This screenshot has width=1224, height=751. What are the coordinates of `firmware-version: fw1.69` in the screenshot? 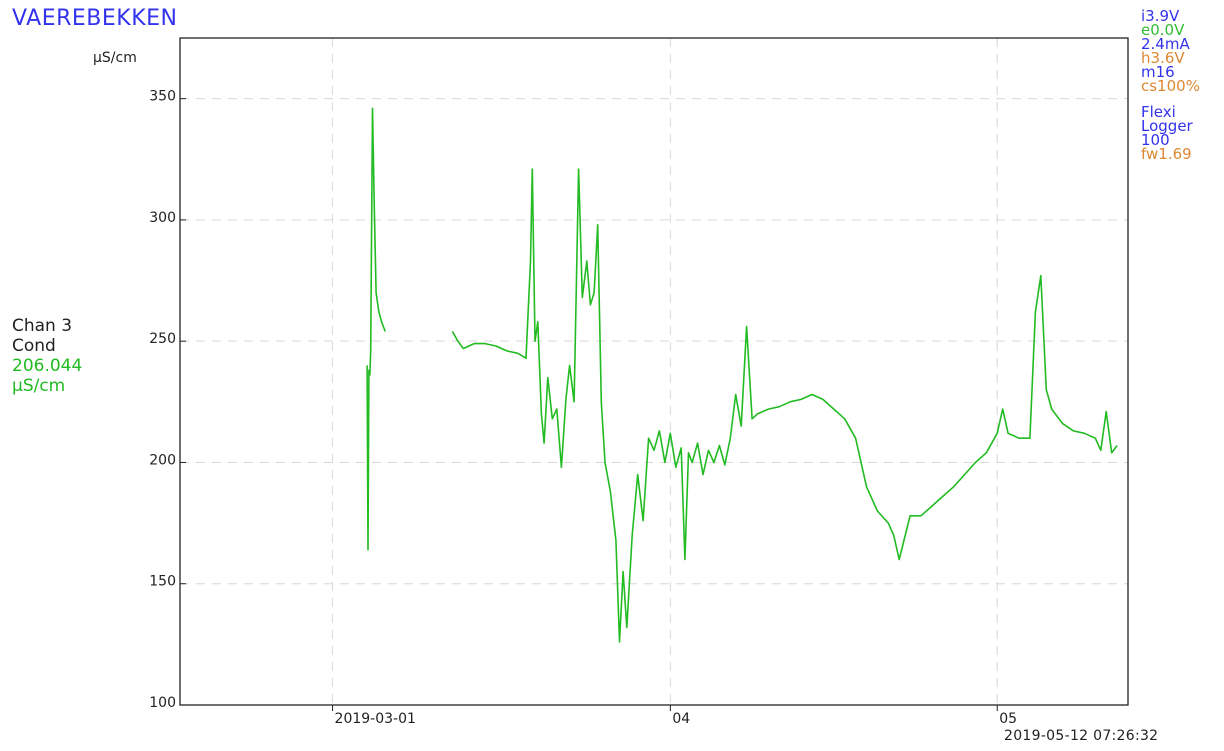 It's located at (1166, 154).